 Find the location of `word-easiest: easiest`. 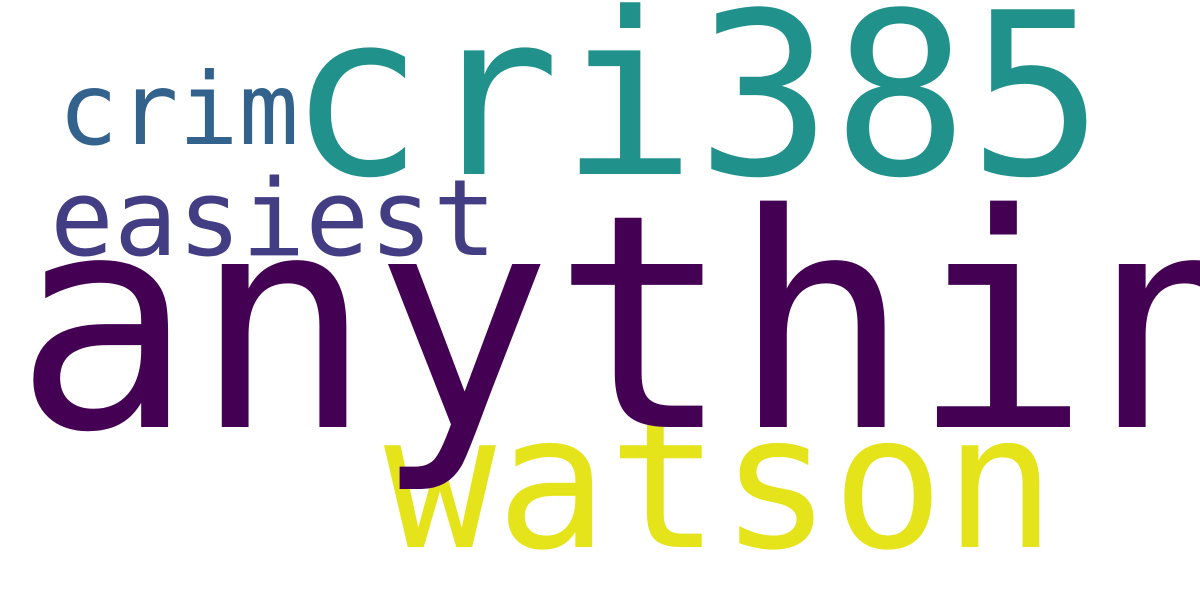

word-easiest: easiest is located at coordinates (273, 218).